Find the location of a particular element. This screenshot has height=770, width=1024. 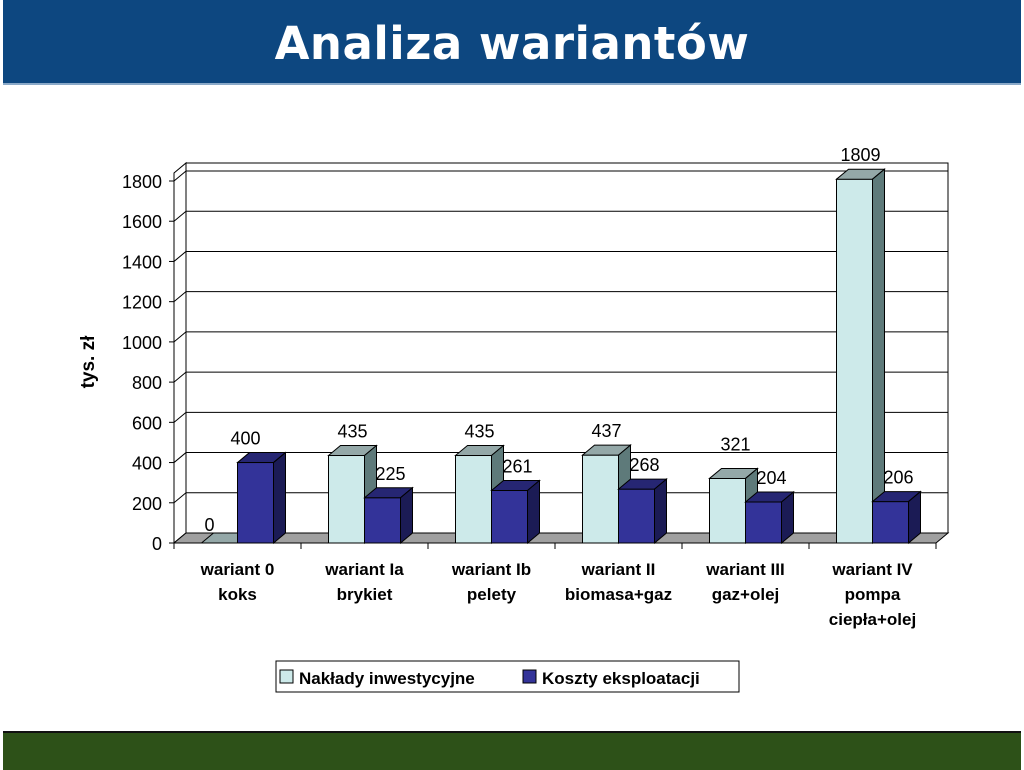

y-tick-label: 1200 is located at coordinates (142, 303).